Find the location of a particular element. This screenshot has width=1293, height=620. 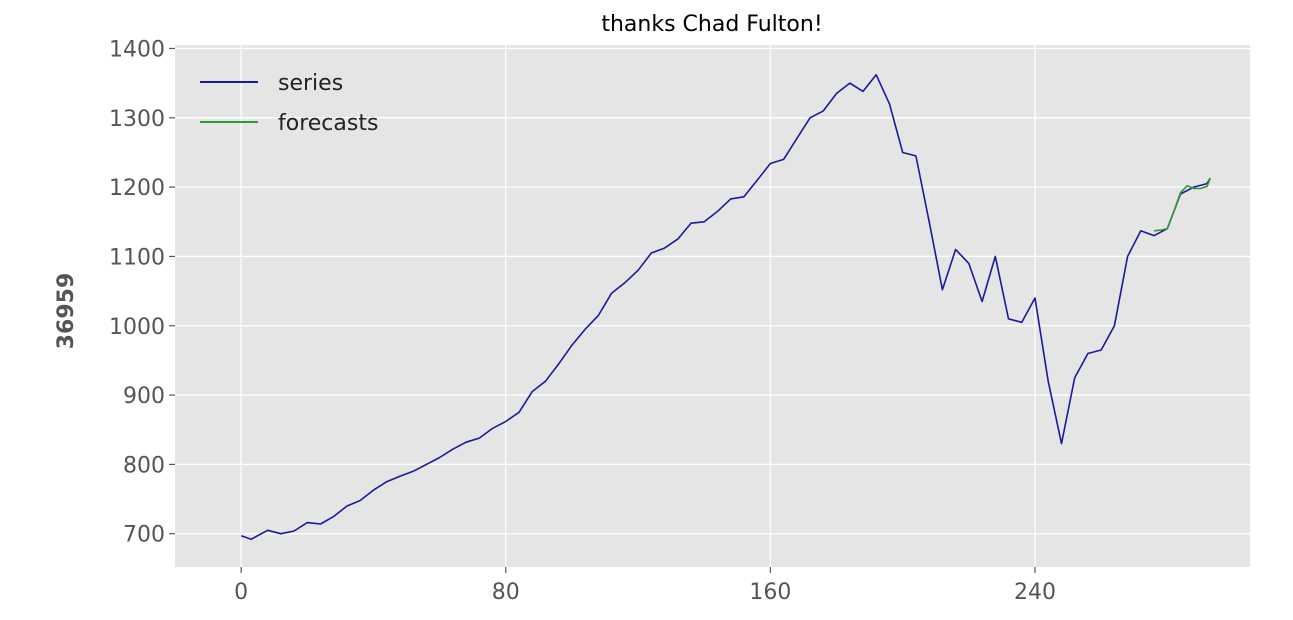

y-tick-label: 1300 is located at coordinates (137, 119).